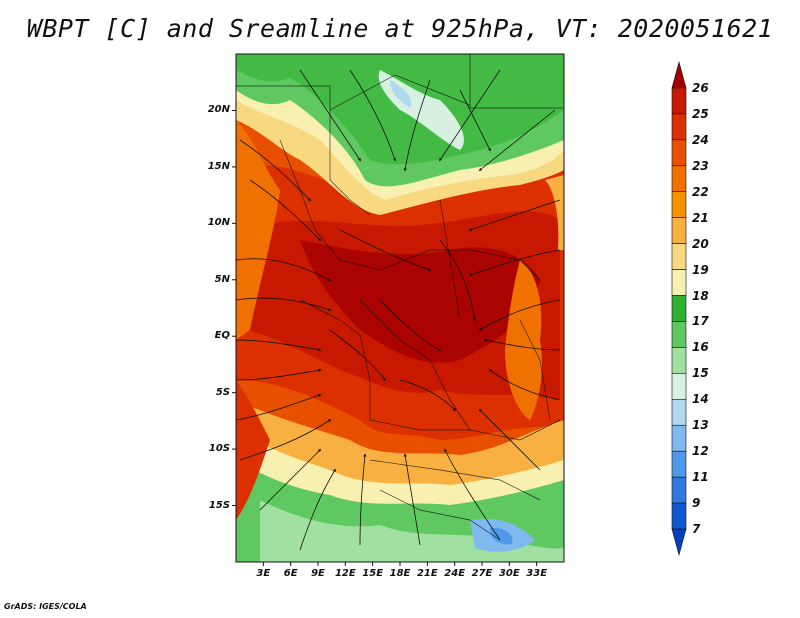 This screenshot has height=618, width=800. I want to click on colorbar-level-label: 25, so click(700, 113).